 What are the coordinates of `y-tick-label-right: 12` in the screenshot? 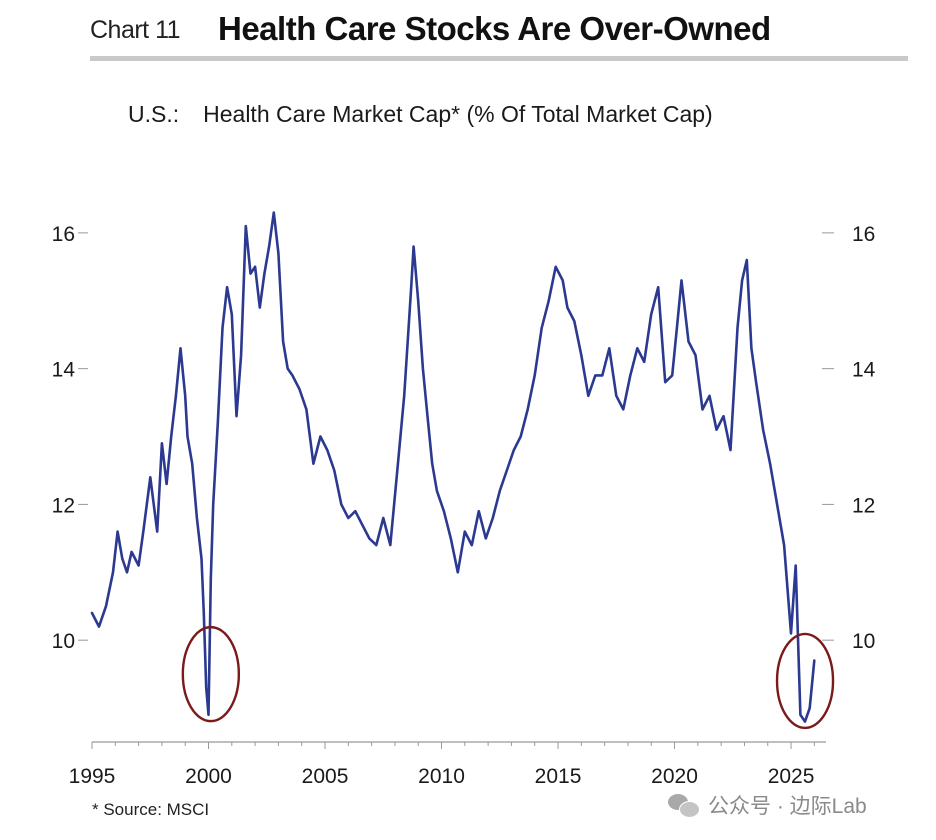 It's located at (863, 505).